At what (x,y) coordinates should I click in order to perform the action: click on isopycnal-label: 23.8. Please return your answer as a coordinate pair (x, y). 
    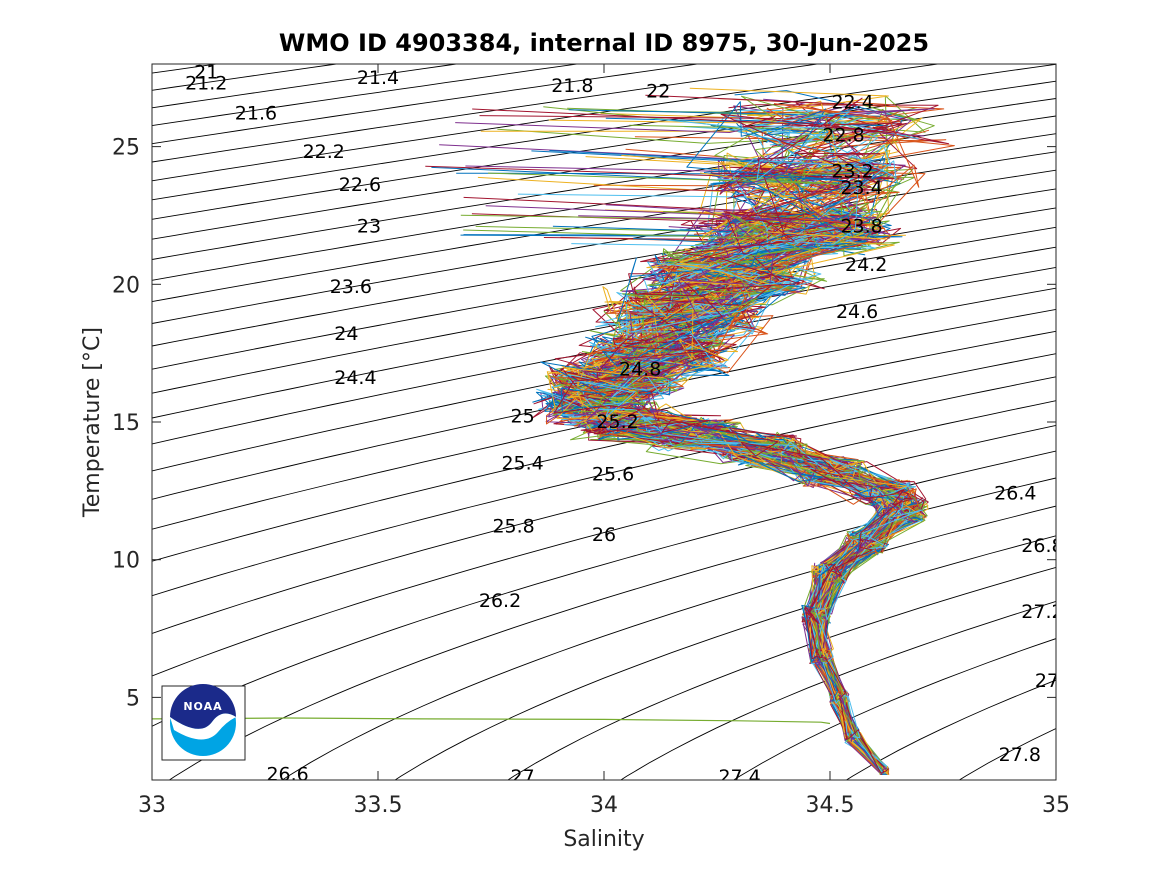
    Looking at the image, I should click on (861, 226).